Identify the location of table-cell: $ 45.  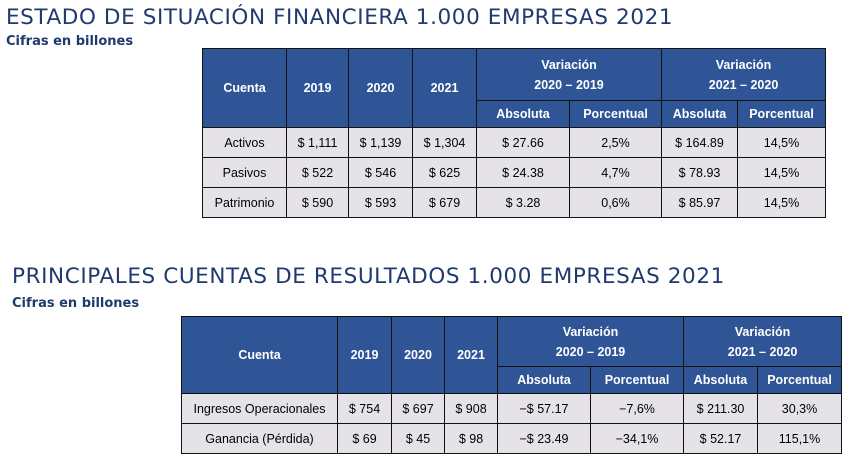
(418, 438).